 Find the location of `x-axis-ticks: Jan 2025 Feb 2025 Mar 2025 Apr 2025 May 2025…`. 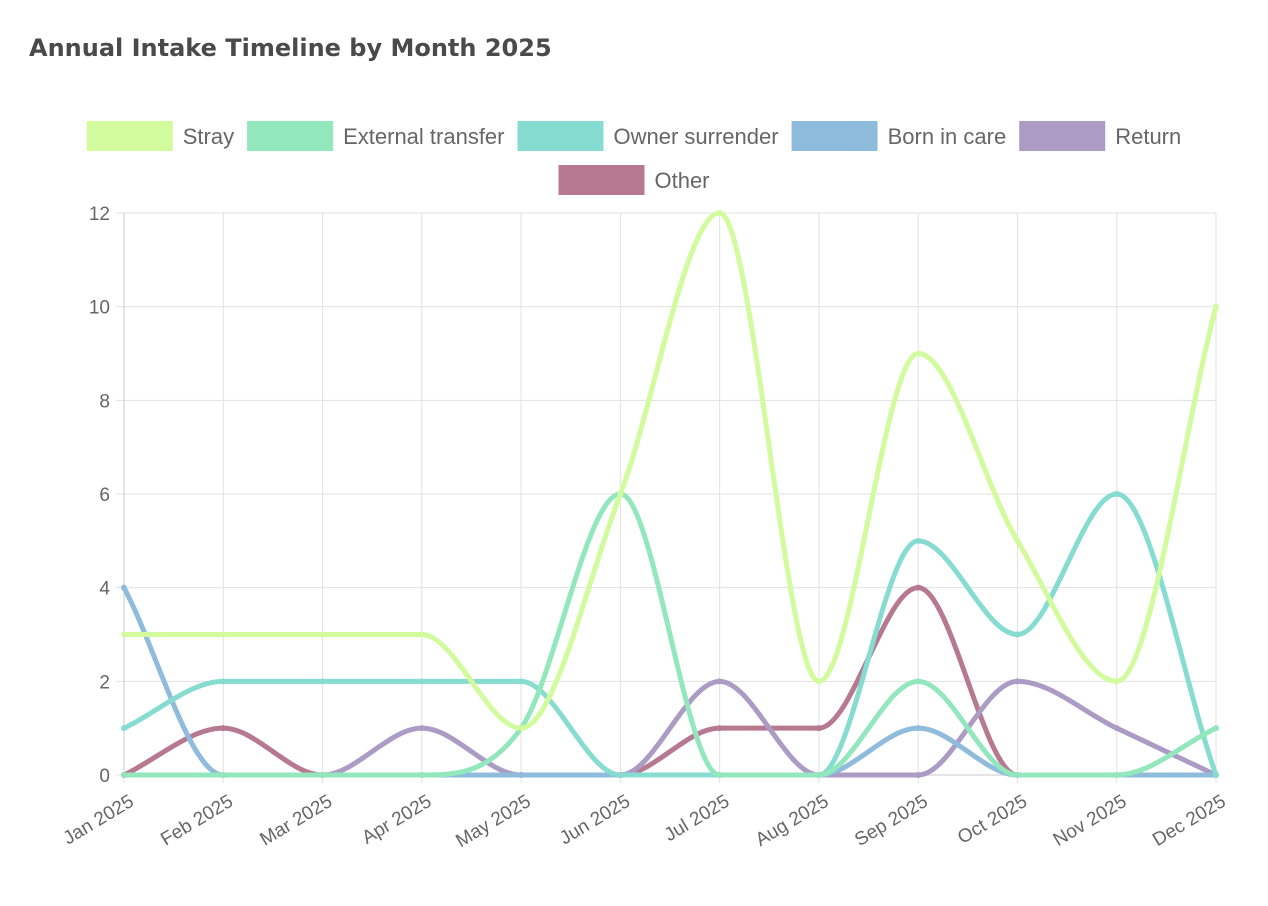

x-axis-ticks: Jan 2025 Feb 2025 Mar 2025 Apr 2025 May 2025… is located at coordinates (645, 821).